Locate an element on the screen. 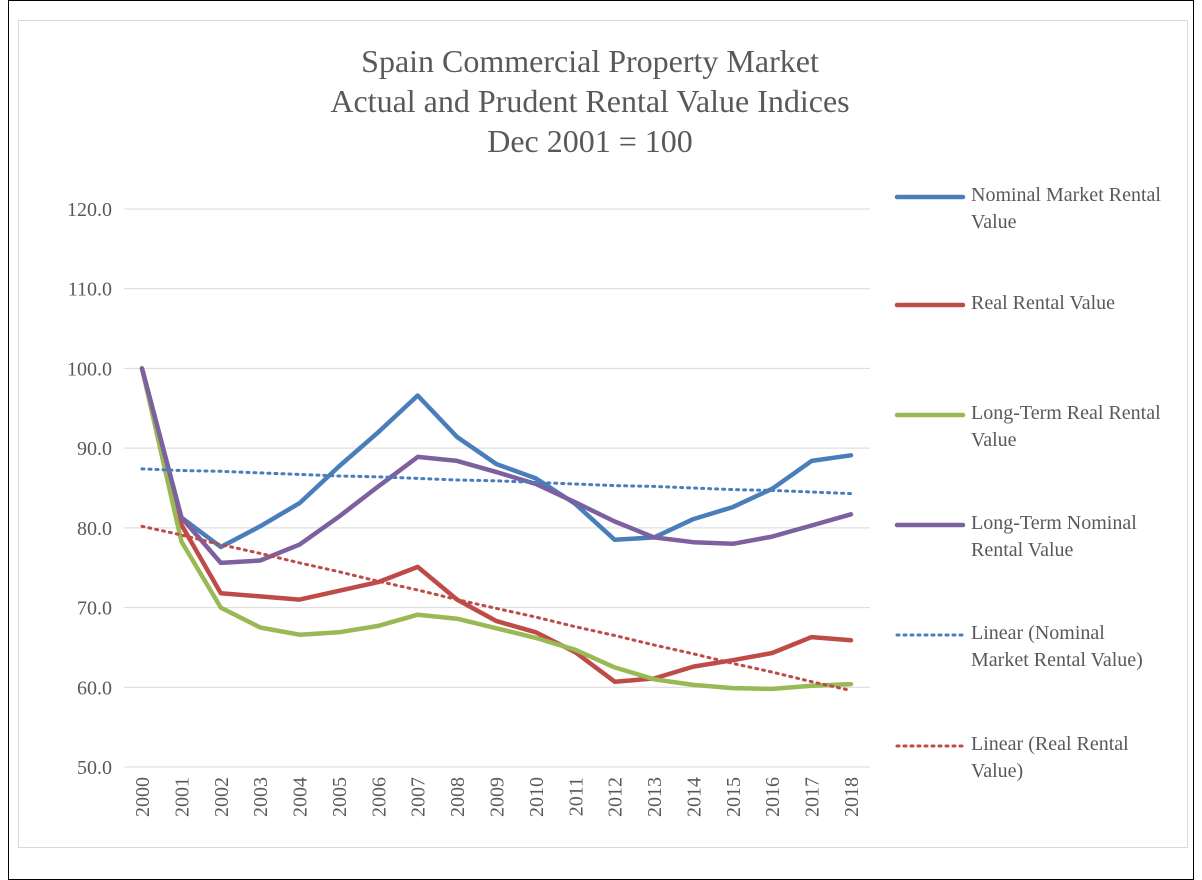 The image size is (1202, 880). y-tick-label: 70.0 is located at coordinates (94, 609).